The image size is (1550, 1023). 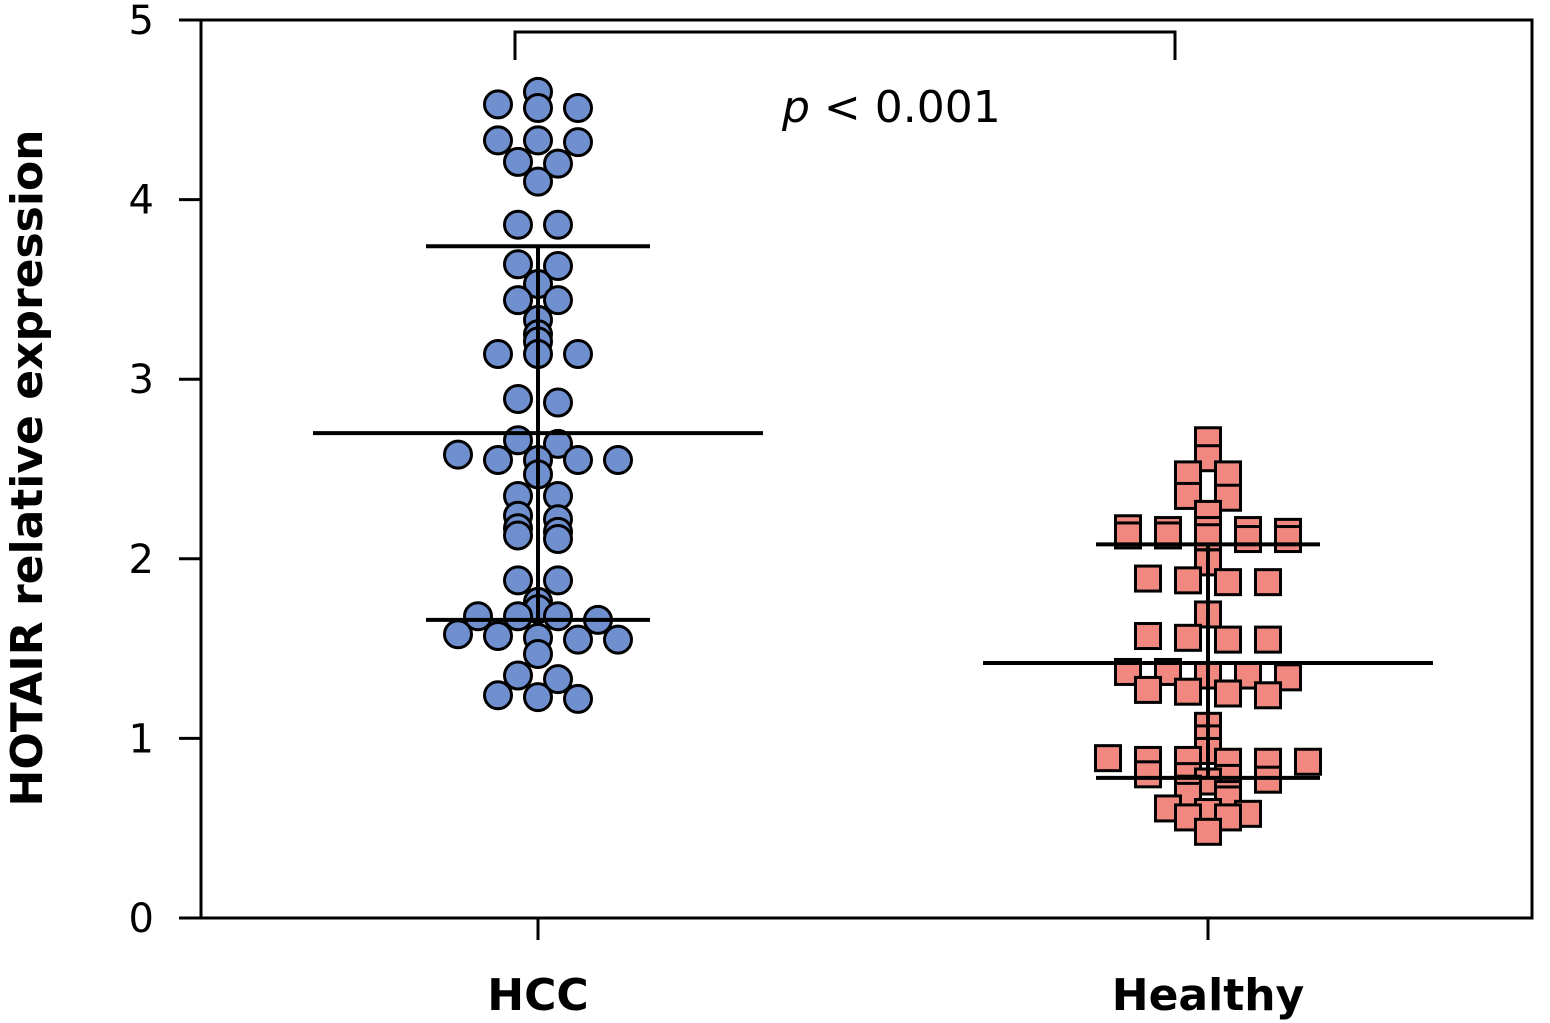 What do you see at coordinates (141, 201) in the screenshot?
I see `y-tick-label: 4` at bounding box center [141, 201].